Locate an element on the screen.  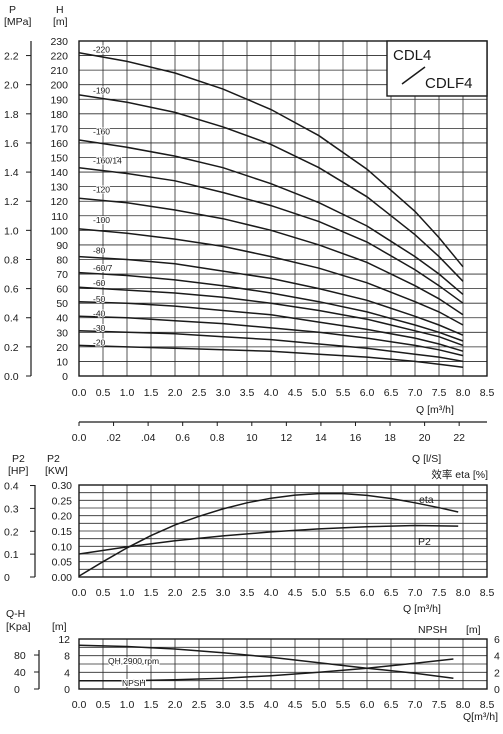
kw-tick-label: 0.10 is located at coordinates (62, 547).